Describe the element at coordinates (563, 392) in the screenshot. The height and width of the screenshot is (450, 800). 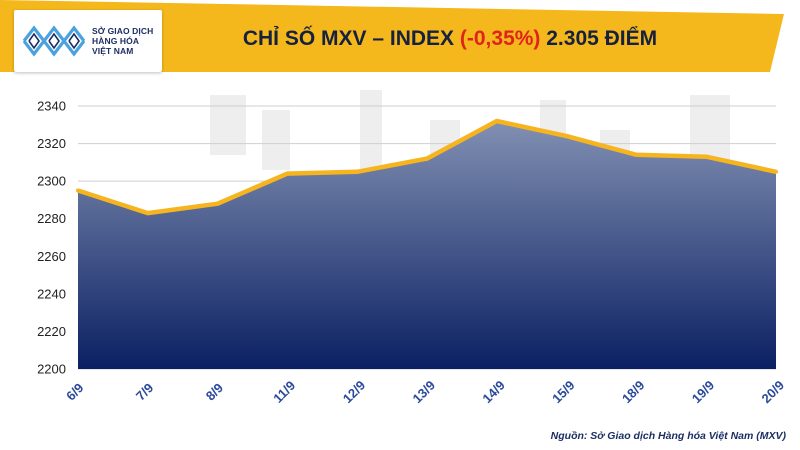
I see `x-tick-label: 15/9` at that location.